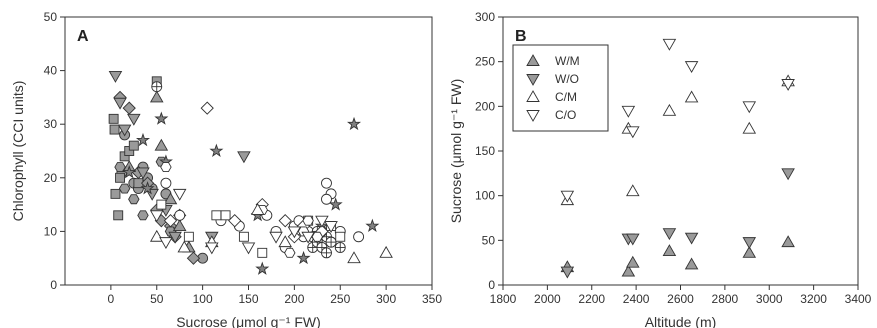 The width and height of the screenshot is (877, 328). I want to click on panel-b-y-tick-label: 0, so click(491, 285).